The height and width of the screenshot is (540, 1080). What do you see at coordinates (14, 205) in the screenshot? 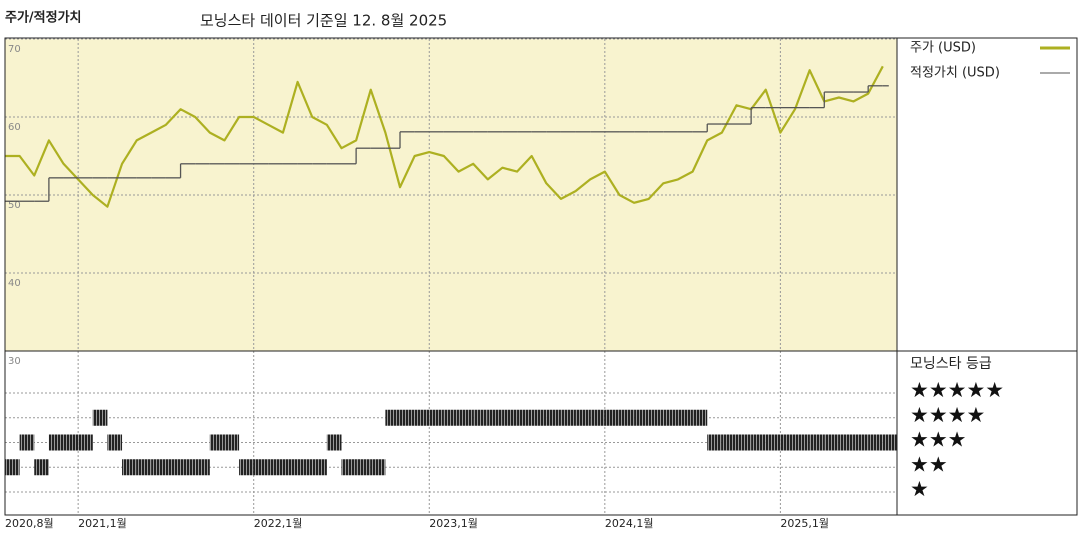
I see `y-tick-label: 50` at bounding box center [14, 205].